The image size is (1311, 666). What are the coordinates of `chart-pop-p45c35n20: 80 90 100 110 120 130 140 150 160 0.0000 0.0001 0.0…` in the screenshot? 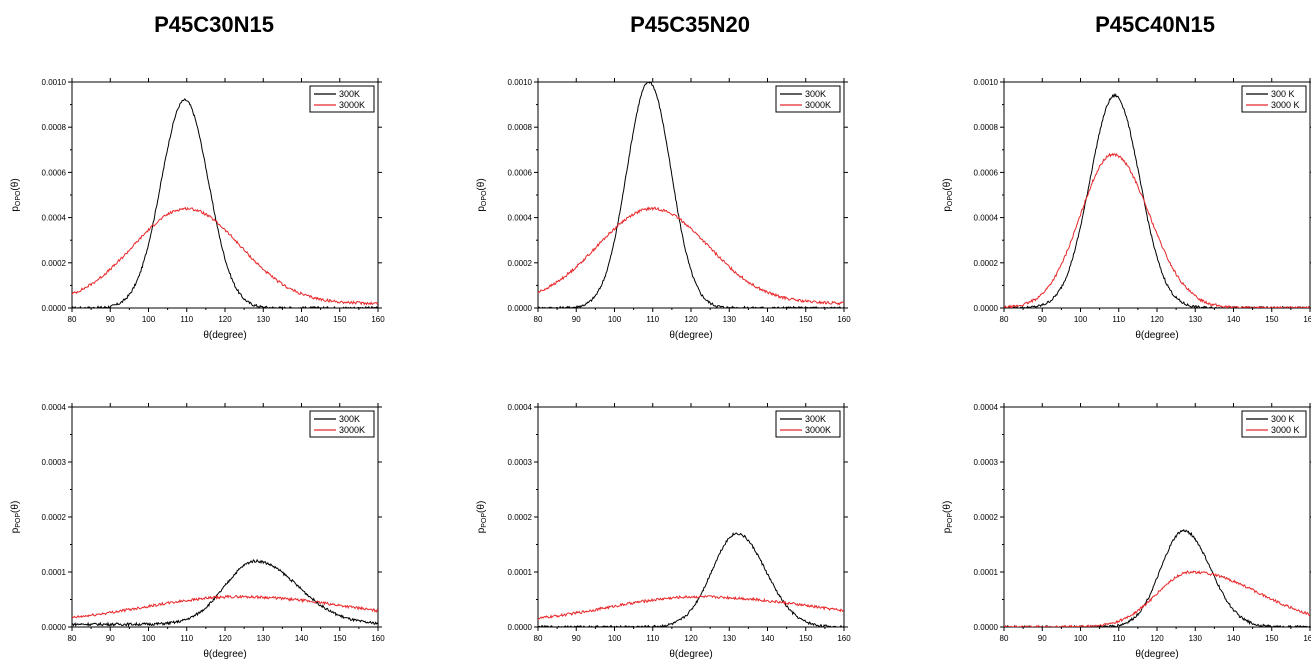 It's located at (663, 531).